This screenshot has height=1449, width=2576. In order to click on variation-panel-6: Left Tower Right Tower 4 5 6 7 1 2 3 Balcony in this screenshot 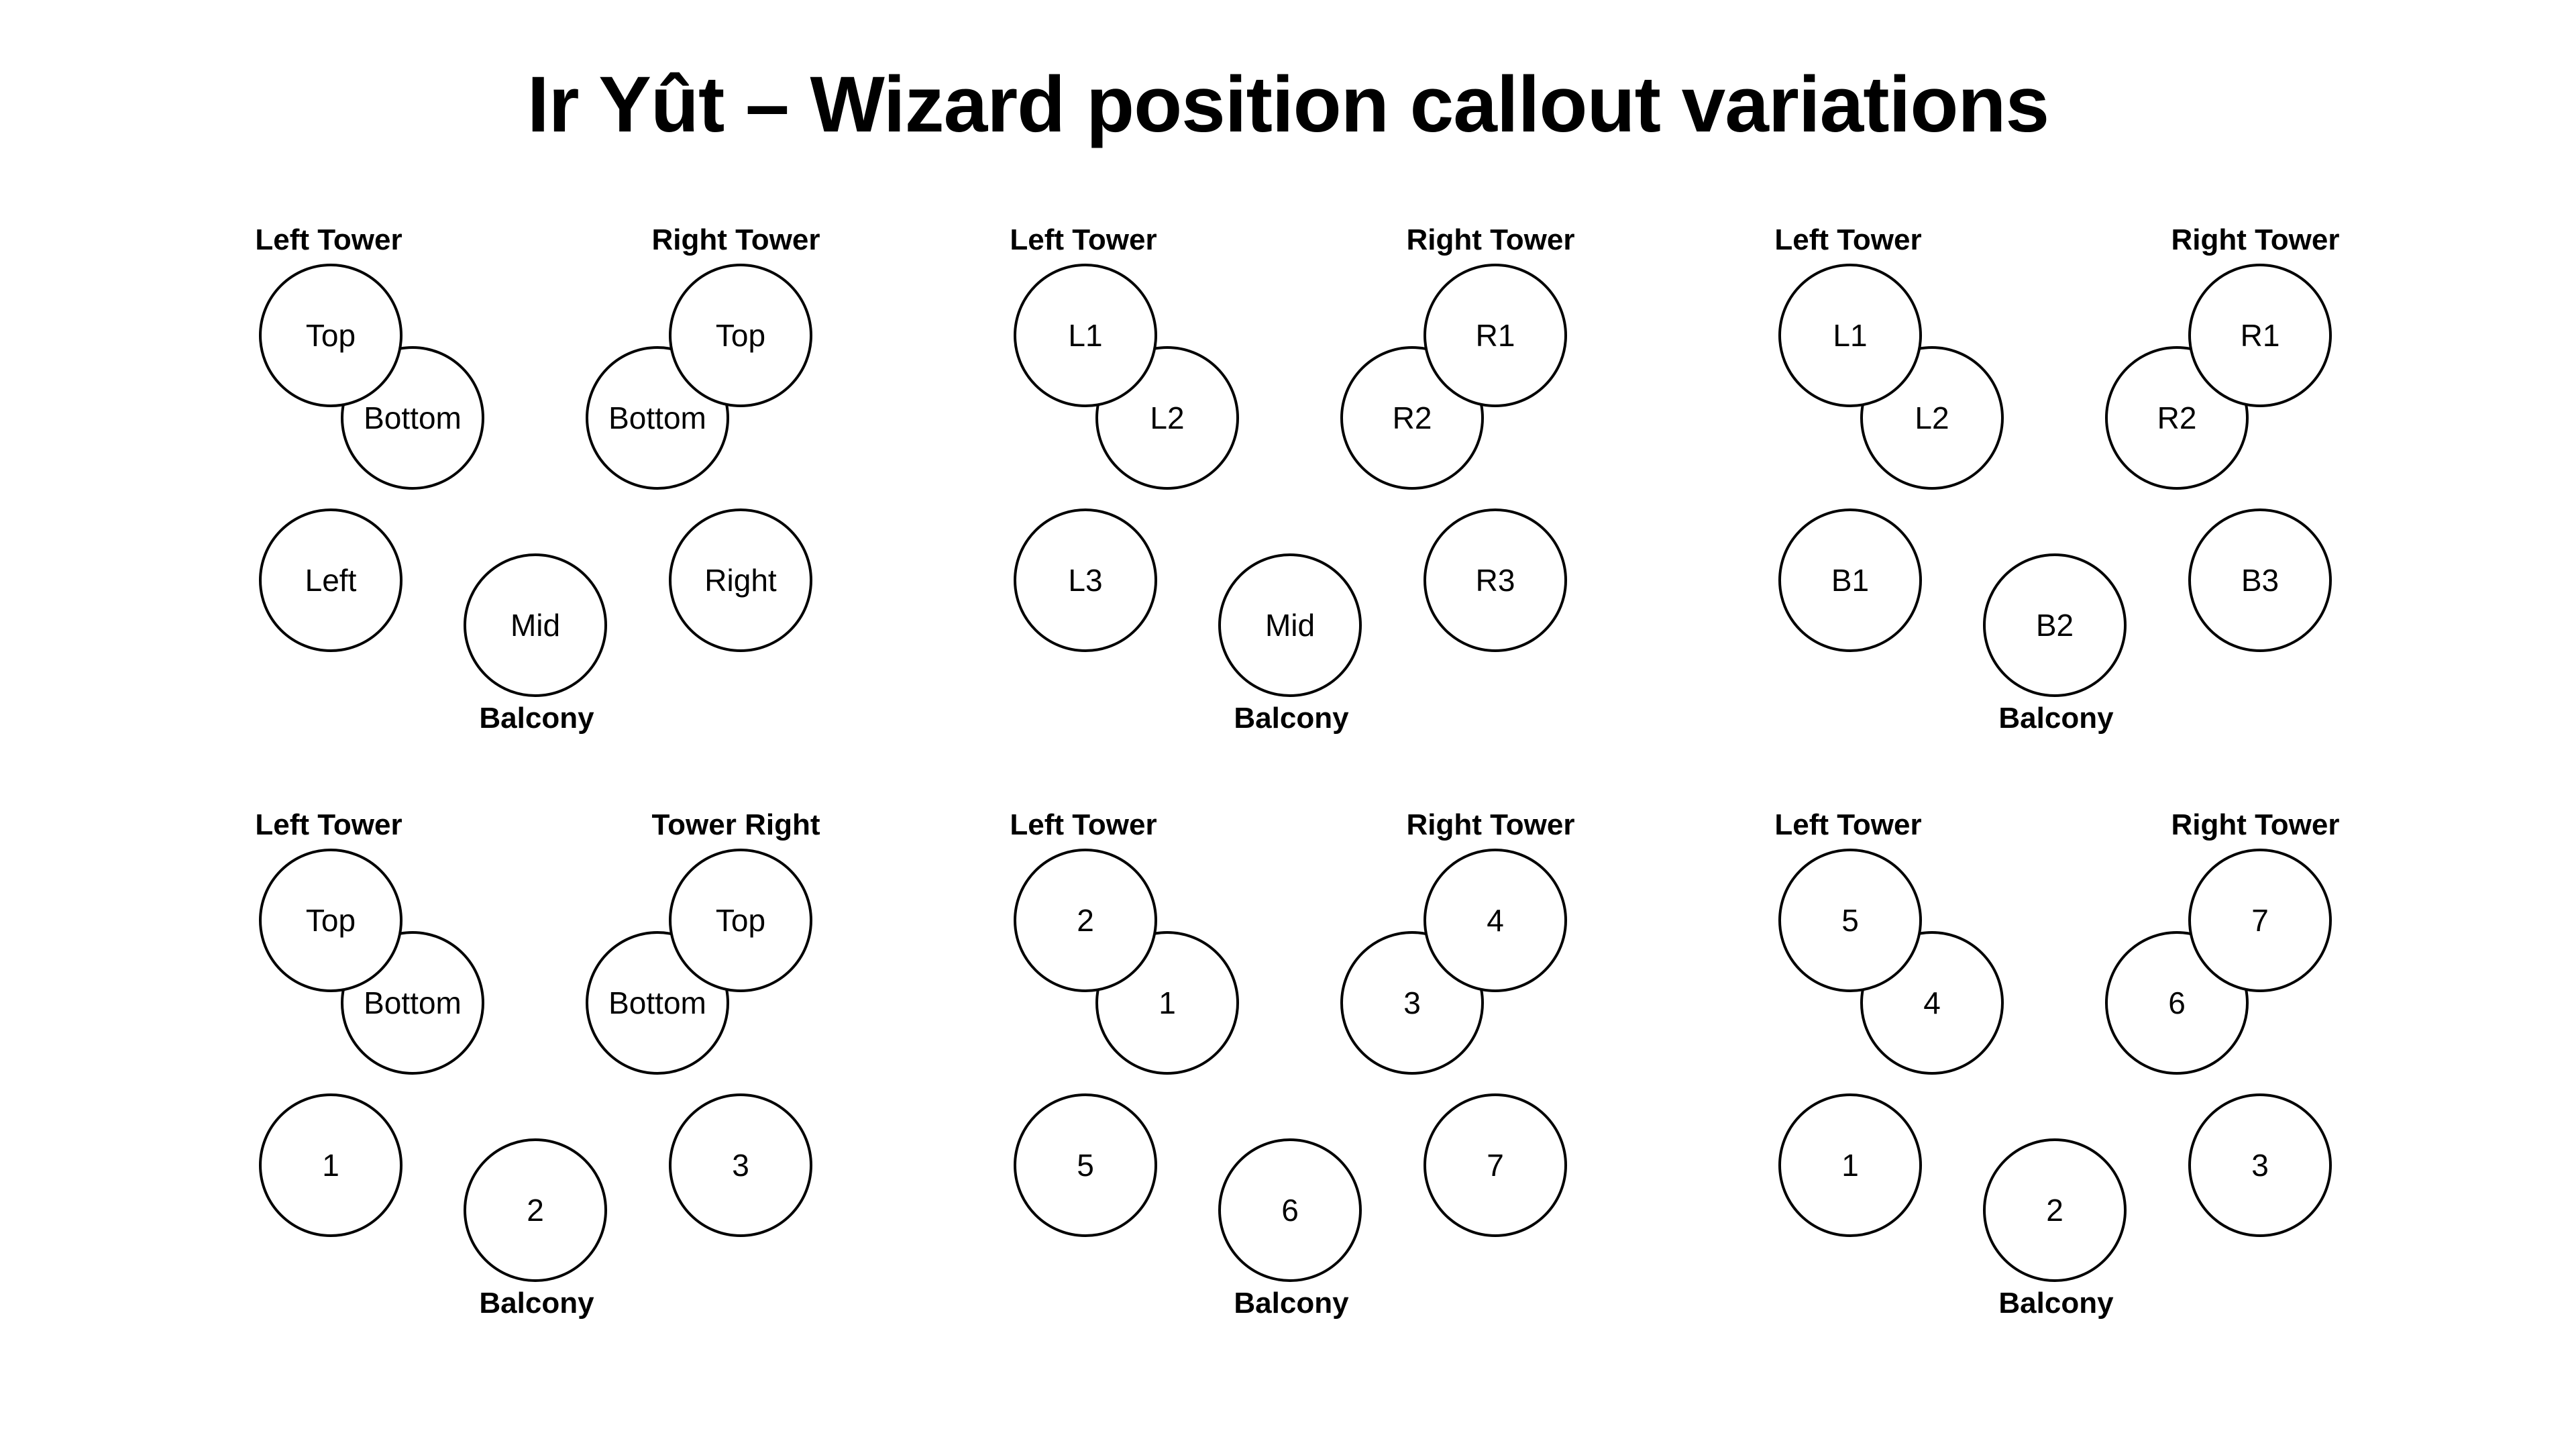, I will do `click(2056, 1064)`.